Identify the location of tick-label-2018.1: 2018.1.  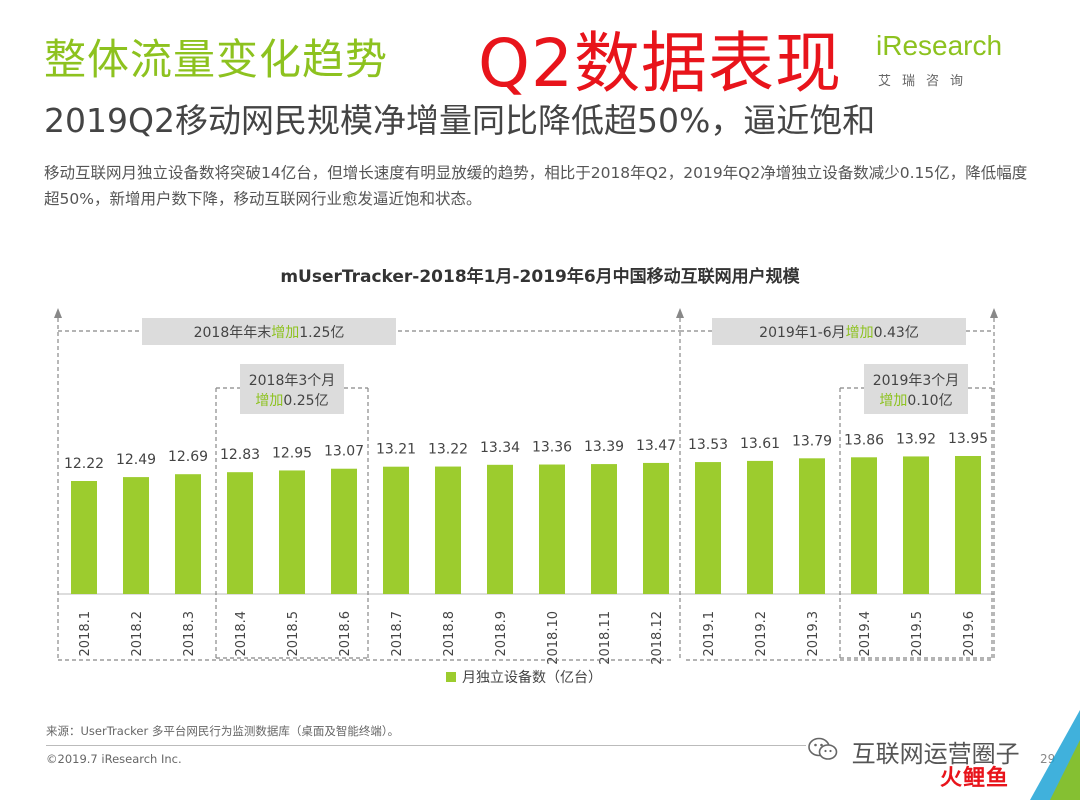
(85, 634).